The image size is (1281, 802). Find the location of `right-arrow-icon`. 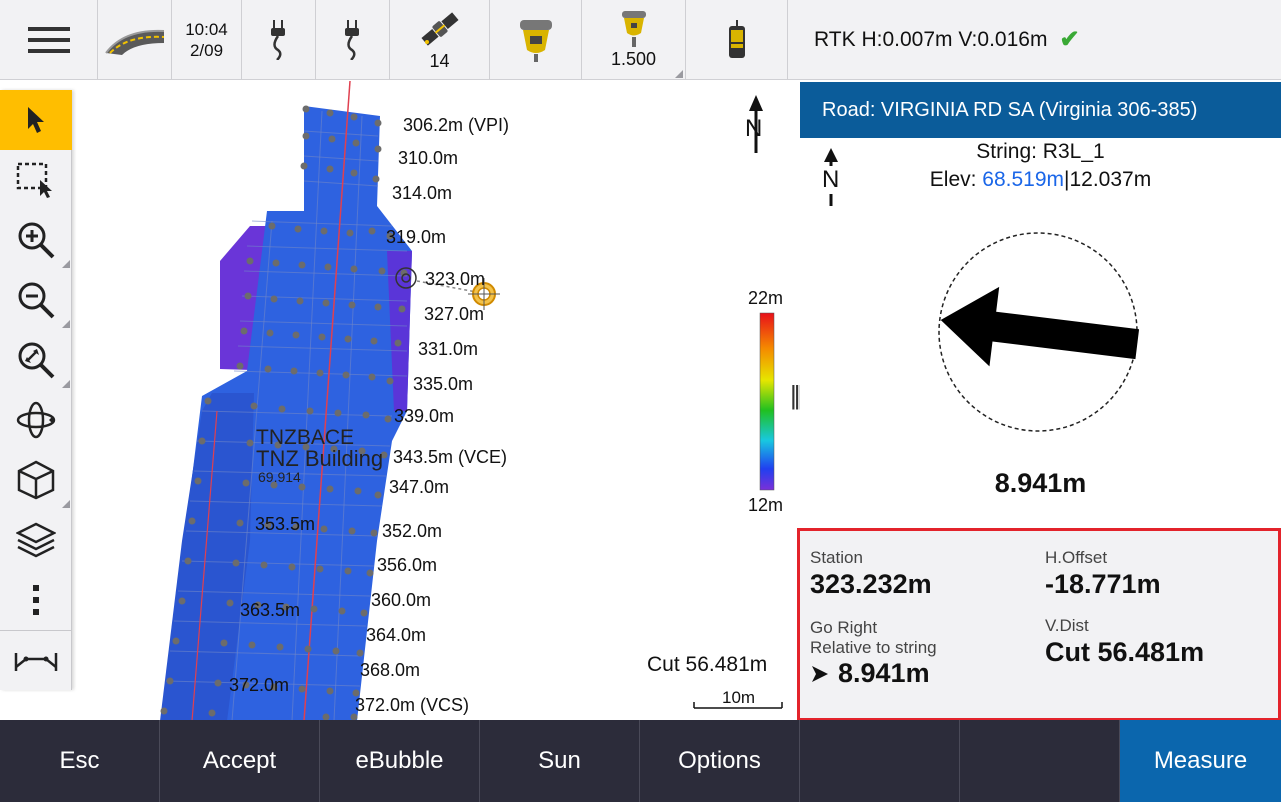

right-arrow-icon is located at coordinates (820, 673).